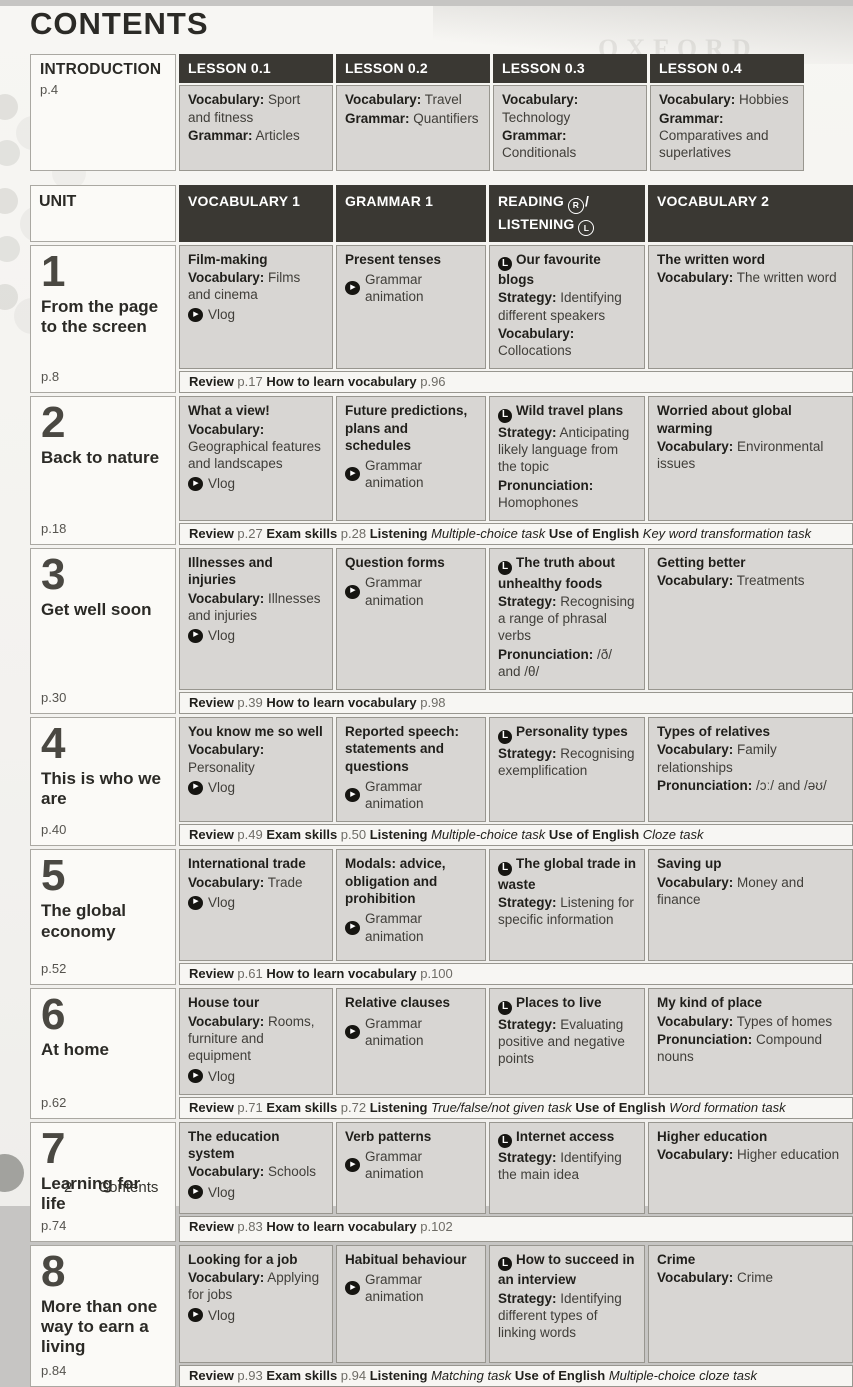 The width and height of the screenshot is (853, 1387). I want to click on unit-number: 4, so click(53, 744).